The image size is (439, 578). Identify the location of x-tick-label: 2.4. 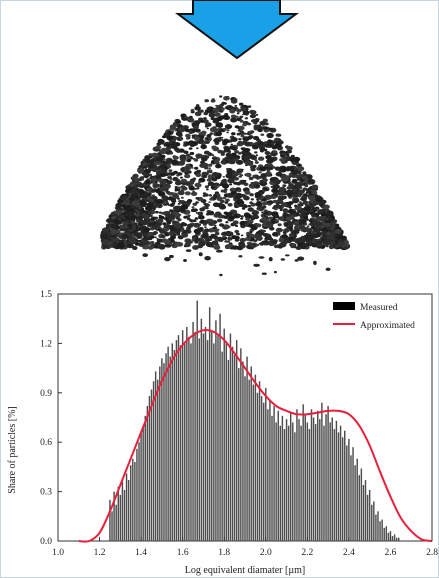
(349, 553).